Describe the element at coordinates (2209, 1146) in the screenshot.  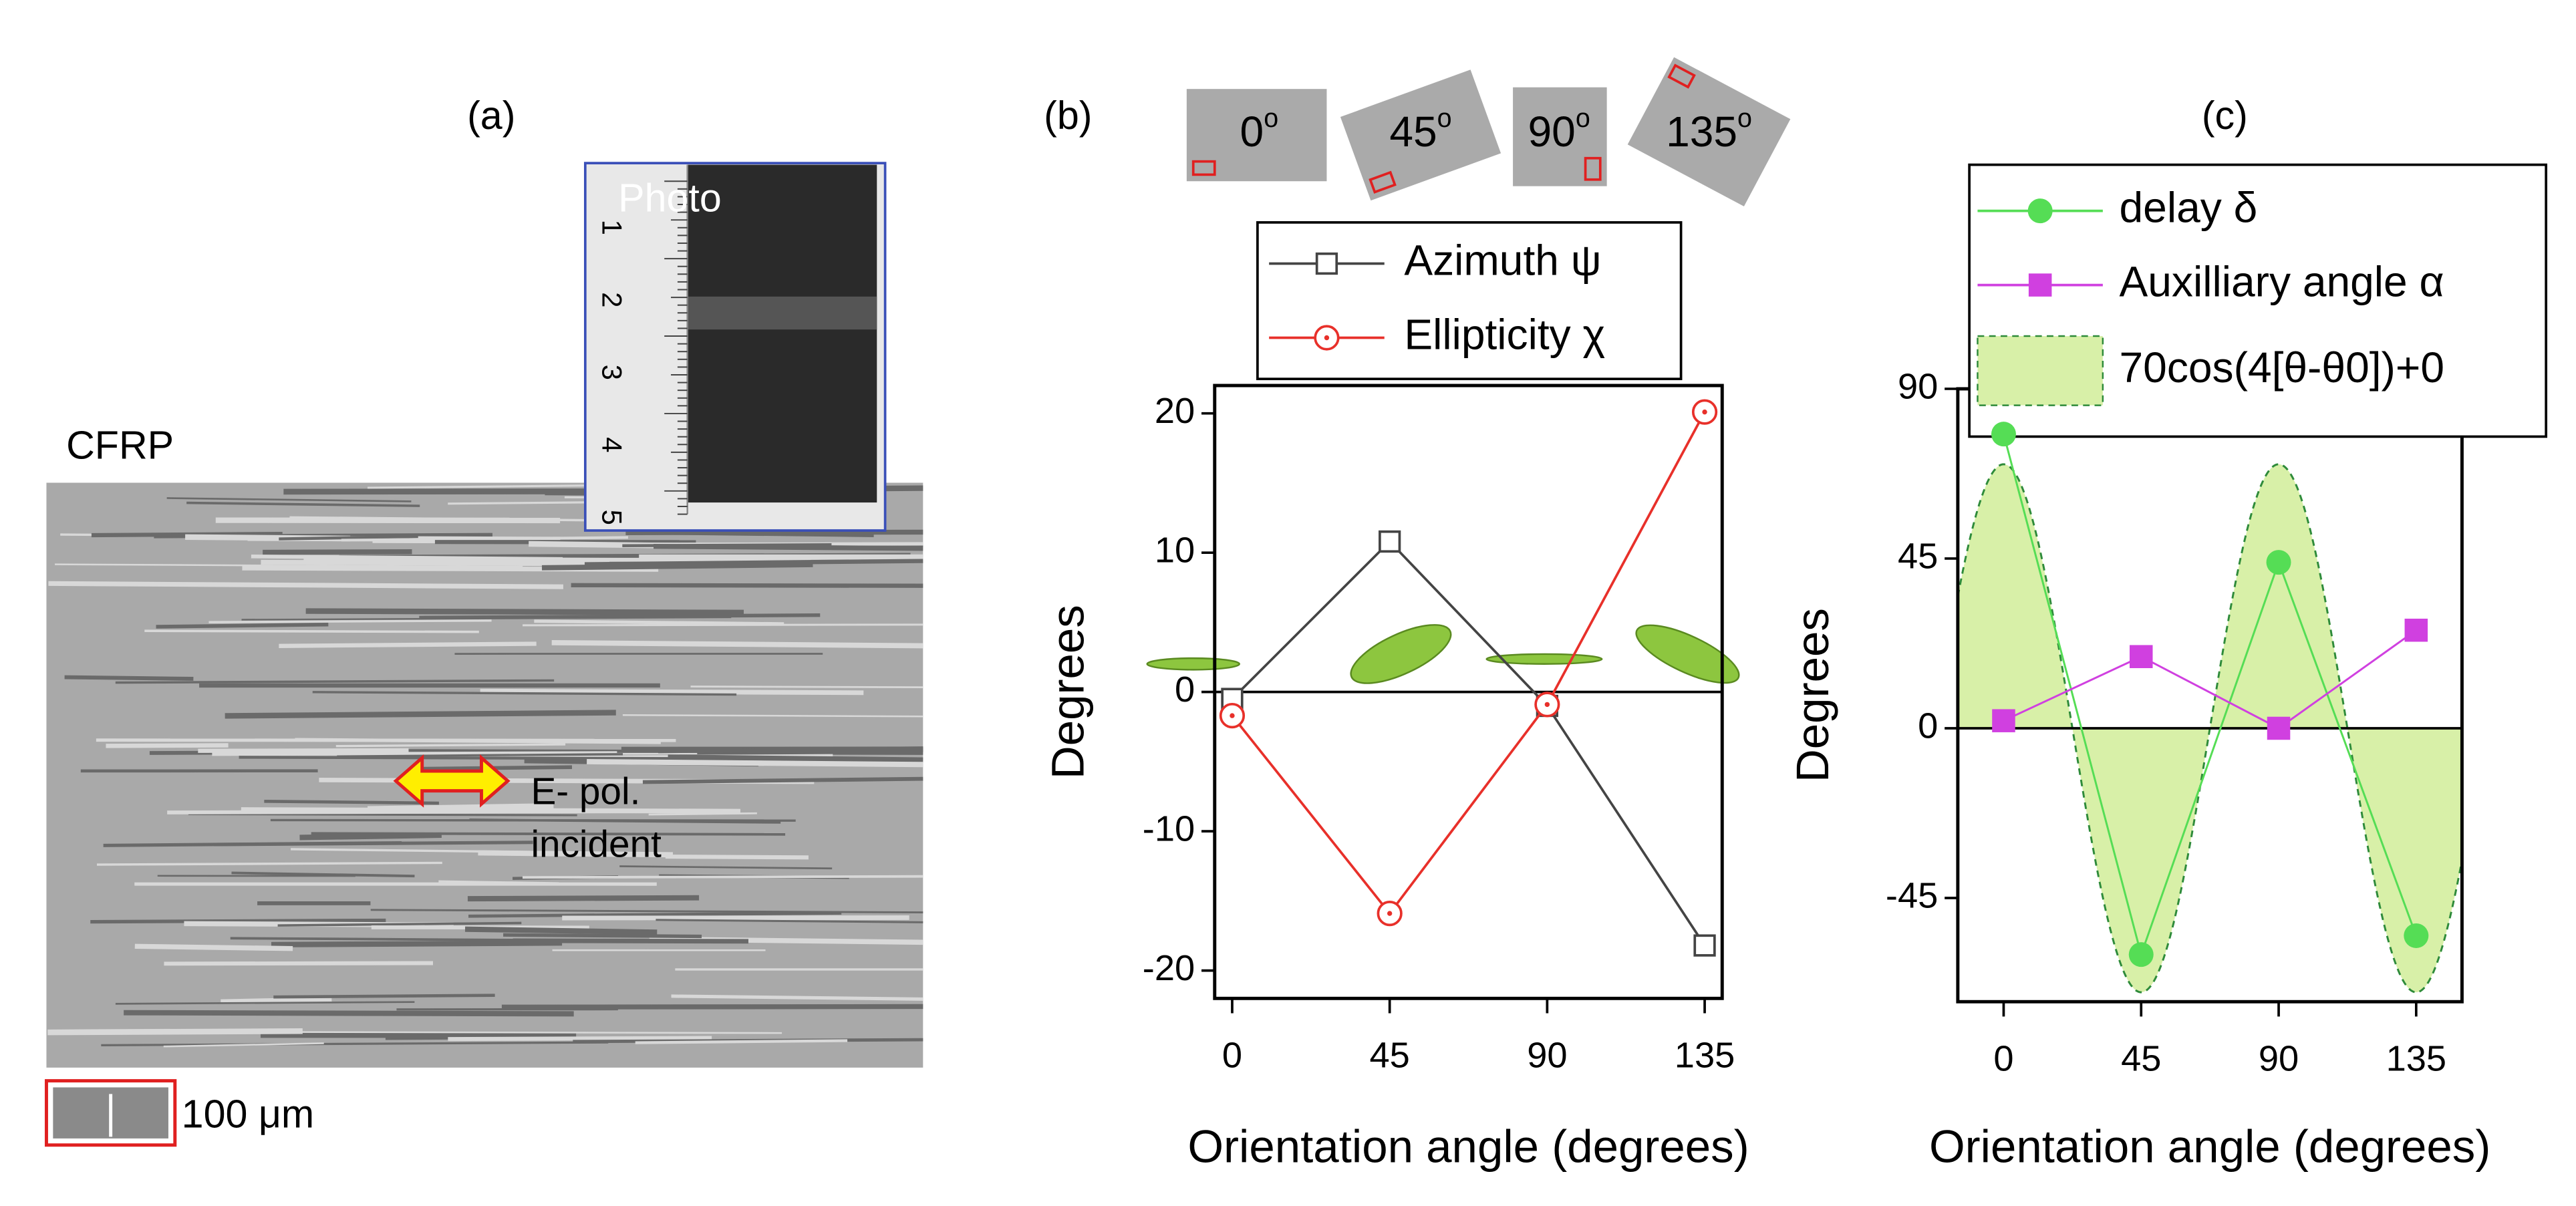
I see `x-axis-label: Orientation angle (degrees)` at that location.